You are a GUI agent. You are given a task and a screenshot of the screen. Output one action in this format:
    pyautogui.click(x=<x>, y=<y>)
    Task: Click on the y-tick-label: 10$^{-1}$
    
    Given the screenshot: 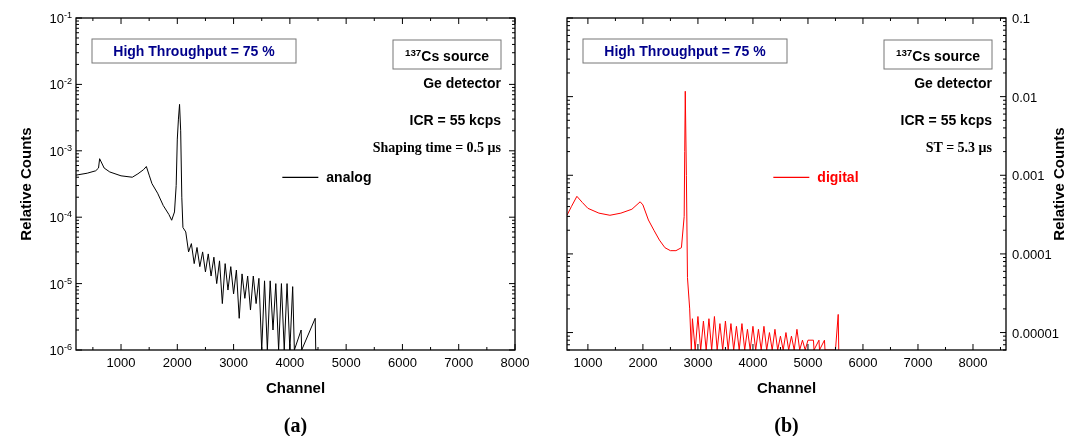 What is the action you would take?
    pyautogui.click(x=60, y=18)
    